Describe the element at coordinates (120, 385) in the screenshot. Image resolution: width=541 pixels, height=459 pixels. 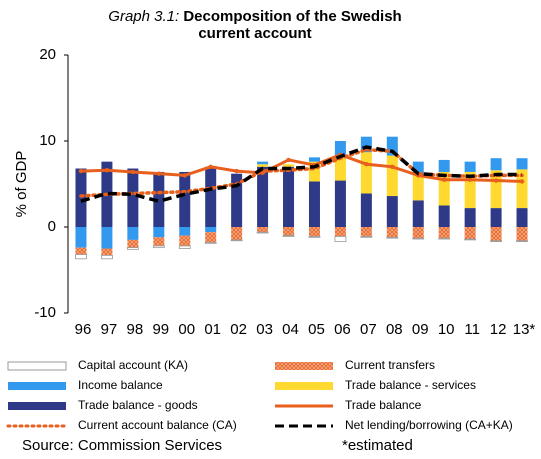
I see `legend-label: Income balance` at that location.